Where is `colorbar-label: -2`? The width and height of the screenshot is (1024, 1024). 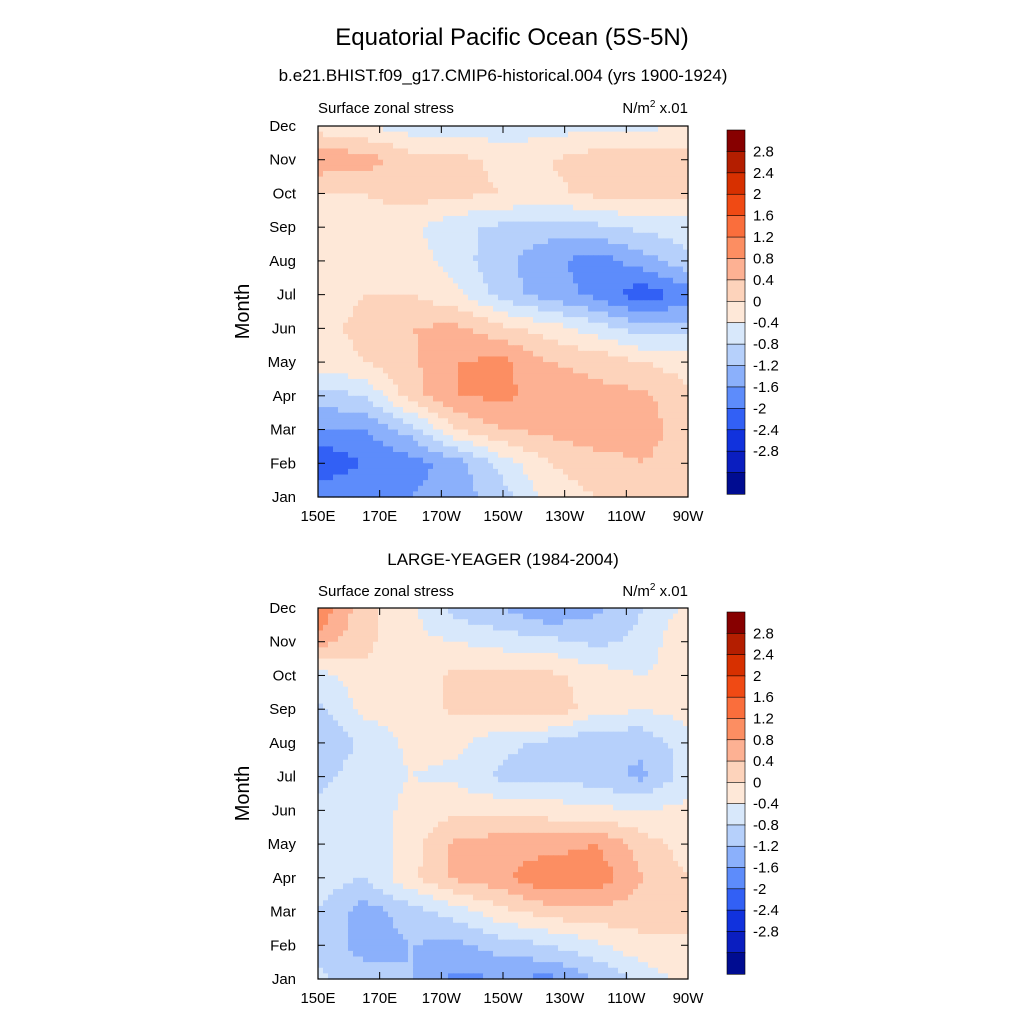 colorbar-label: -2 is located at coordinates (759, 408).